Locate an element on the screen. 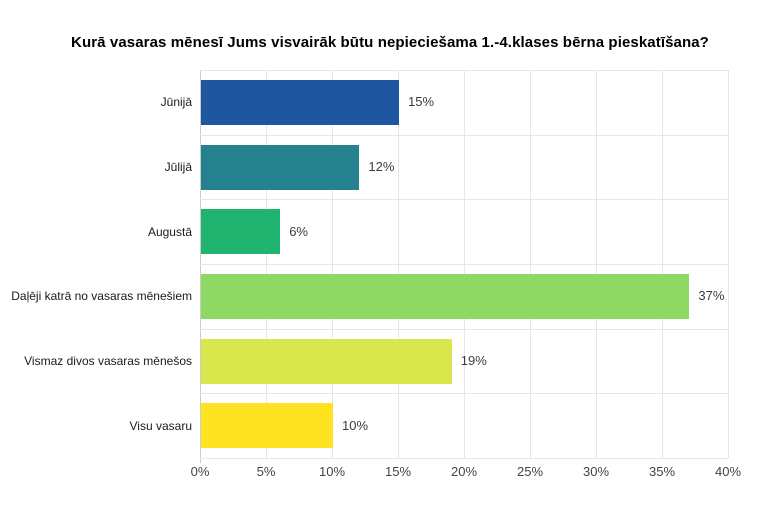  value-label: 37% is located at coordinates (711, 296).